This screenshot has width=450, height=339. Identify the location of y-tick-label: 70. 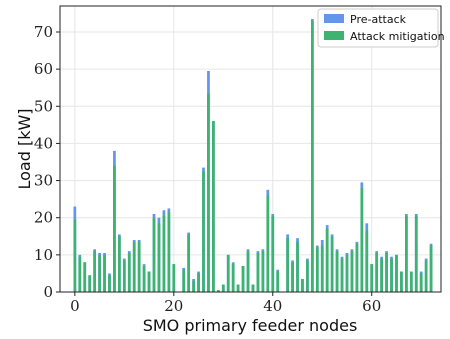
(43, 32).